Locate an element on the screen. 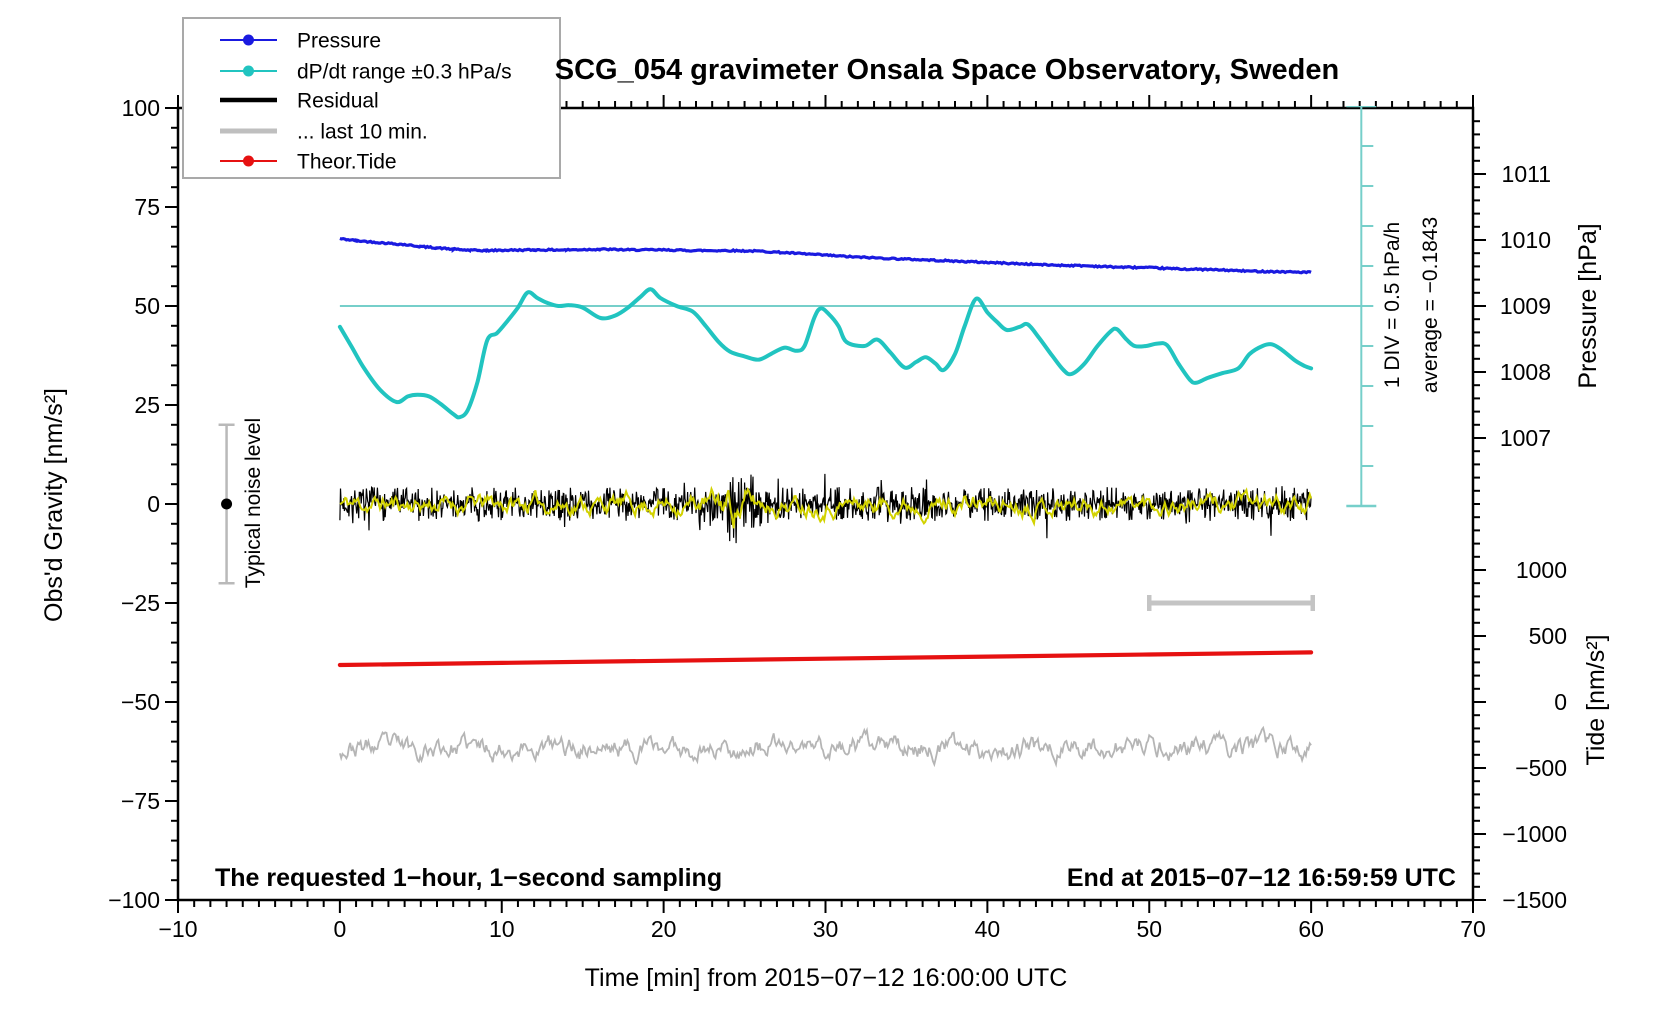 The height and width of the screenshot is (1020, 1676). tide-tick-label: 0 is located at coordinates (1560, 702).